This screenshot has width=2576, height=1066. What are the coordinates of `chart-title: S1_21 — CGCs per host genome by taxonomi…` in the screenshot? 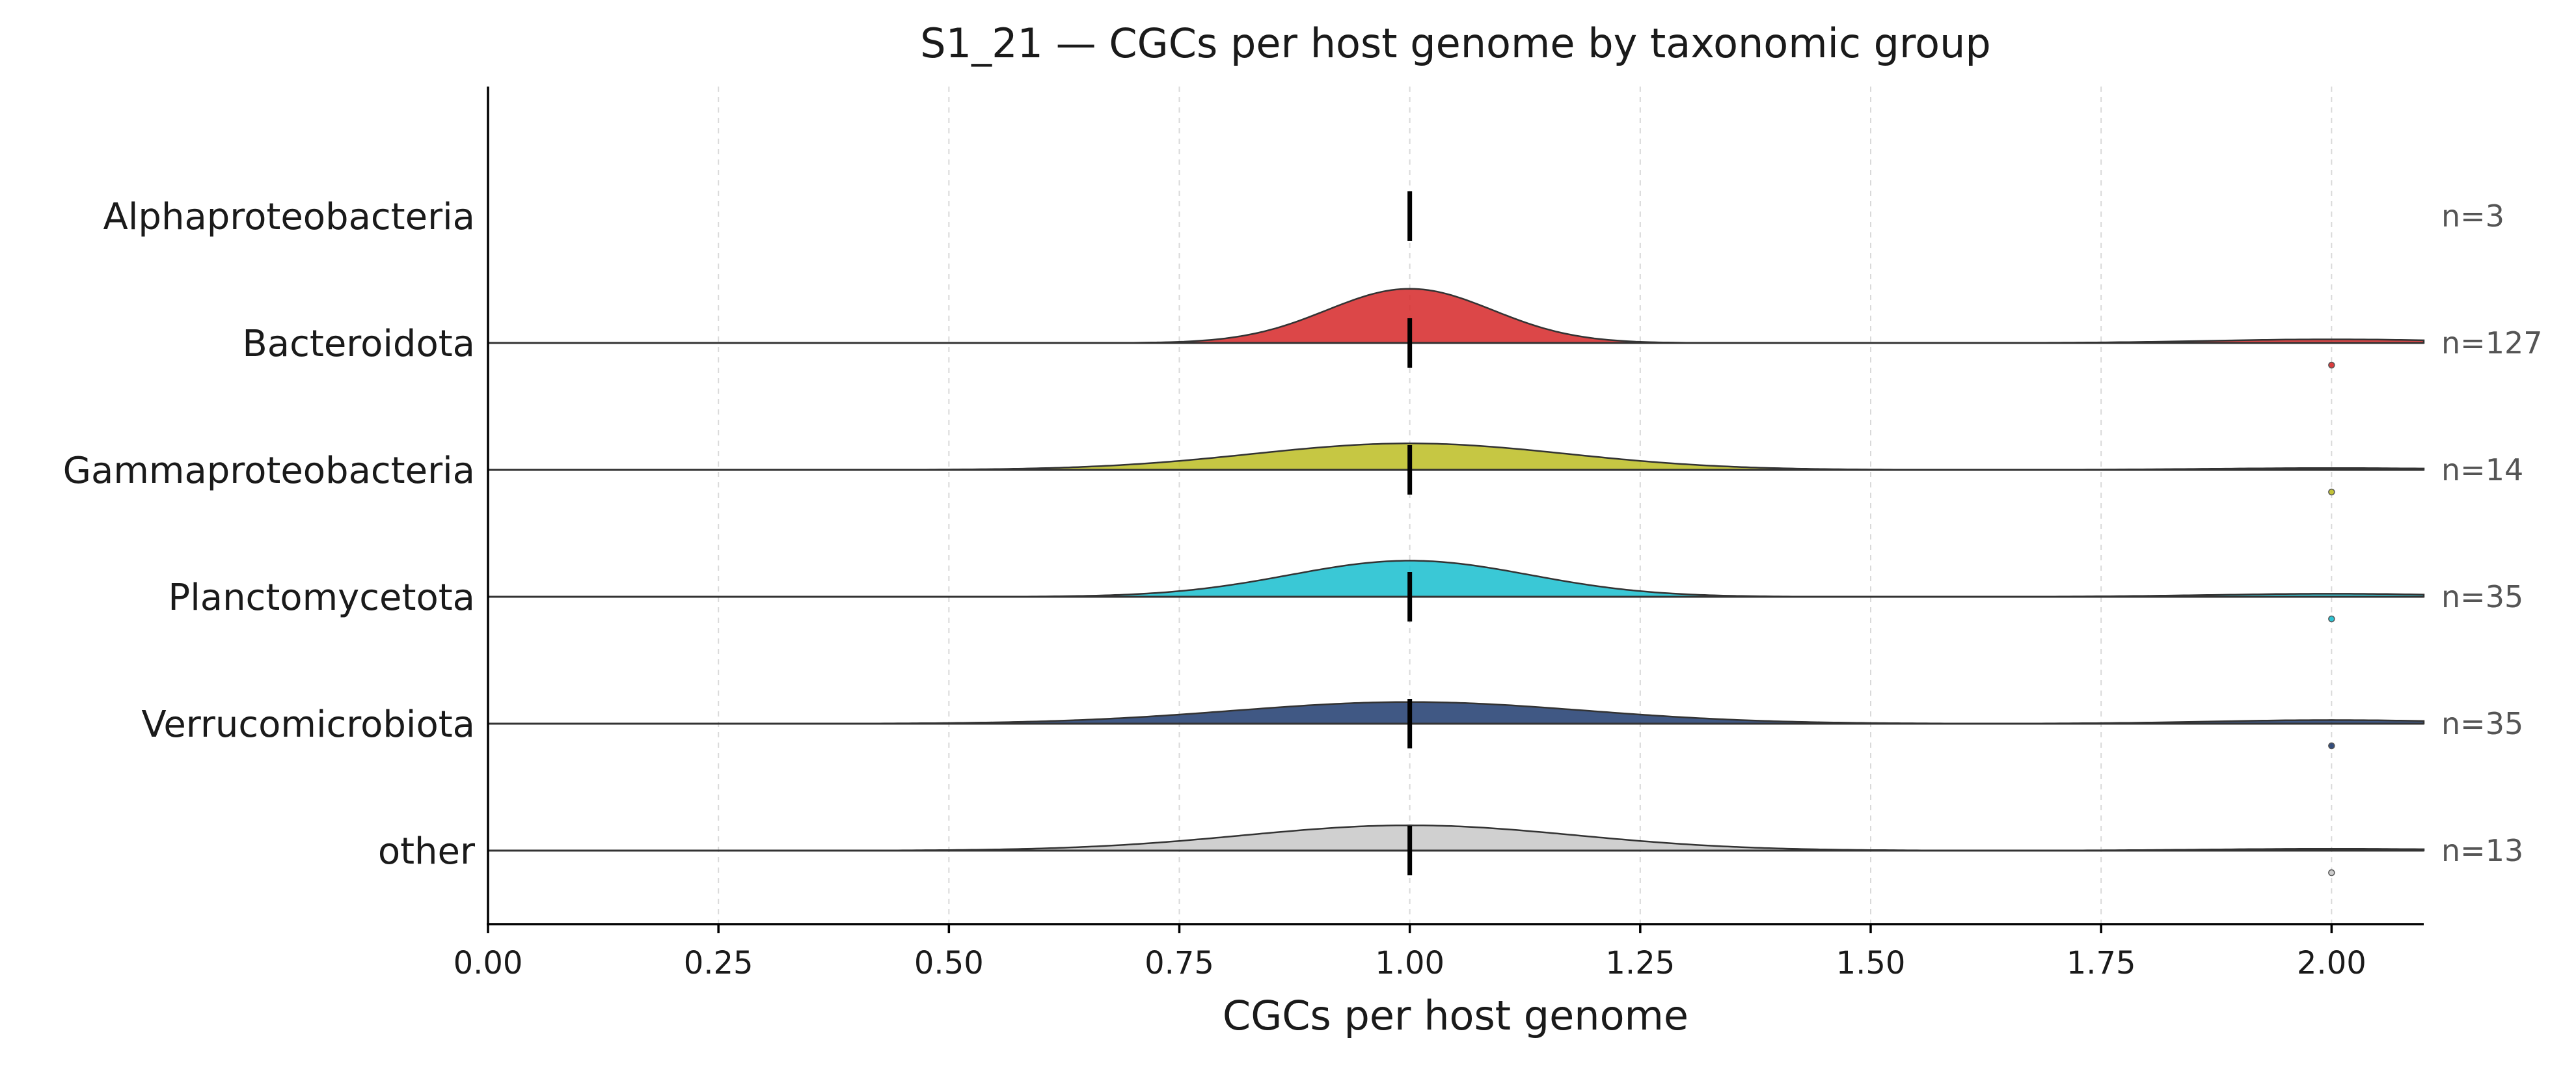 It's located at (1455, 43).